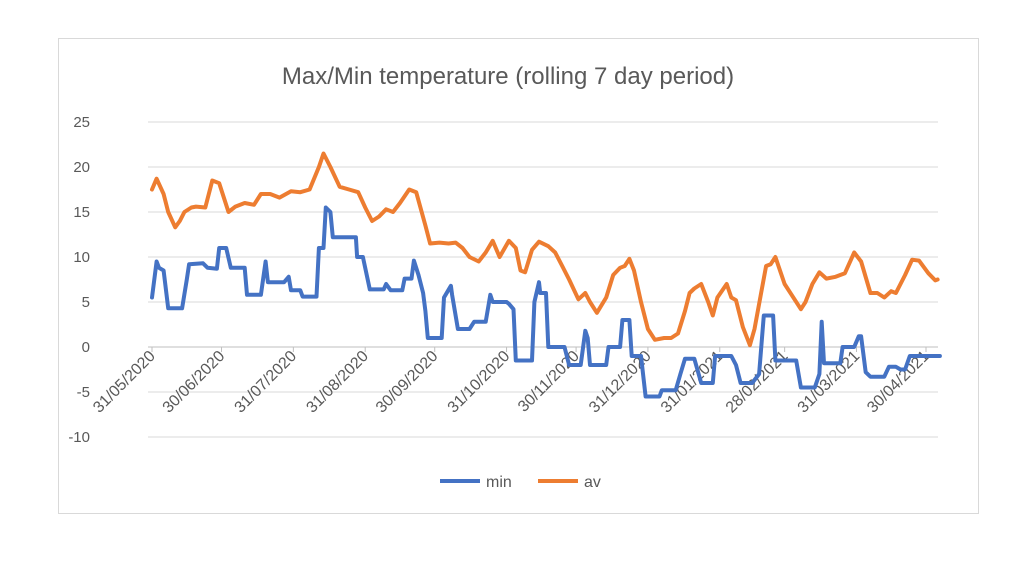  I want to click on x-tick-label: 30/06/2020, so click(194, 382).